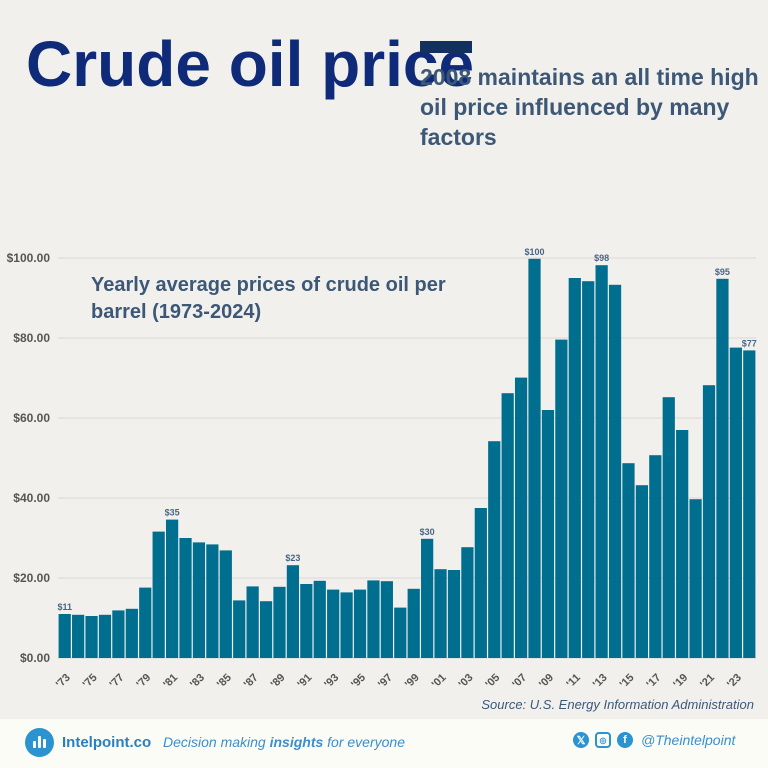  I want to click on data-label: $11, so click(64, 607).